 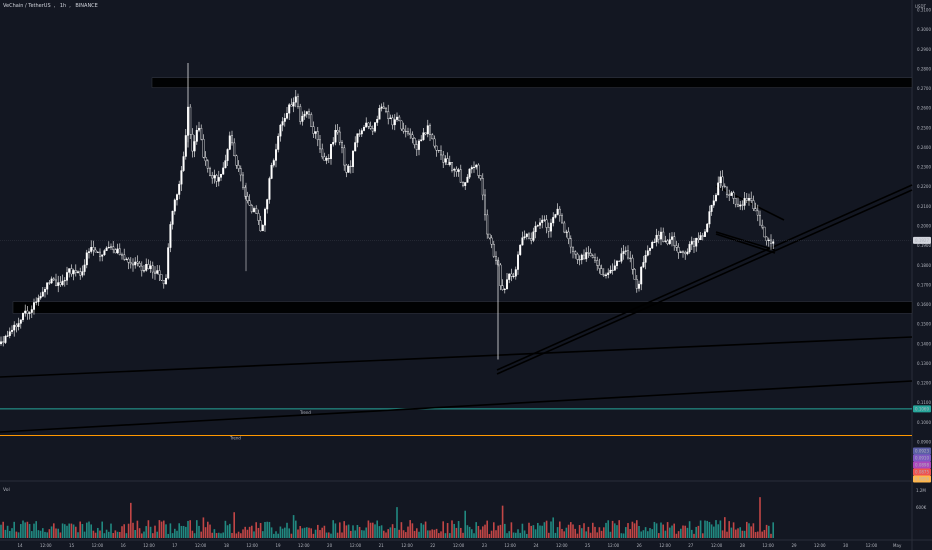 What do you see at coordinates (920, 6) in the screenshot?
I see `currency-label: USDT` at bounding box center [920, 6].